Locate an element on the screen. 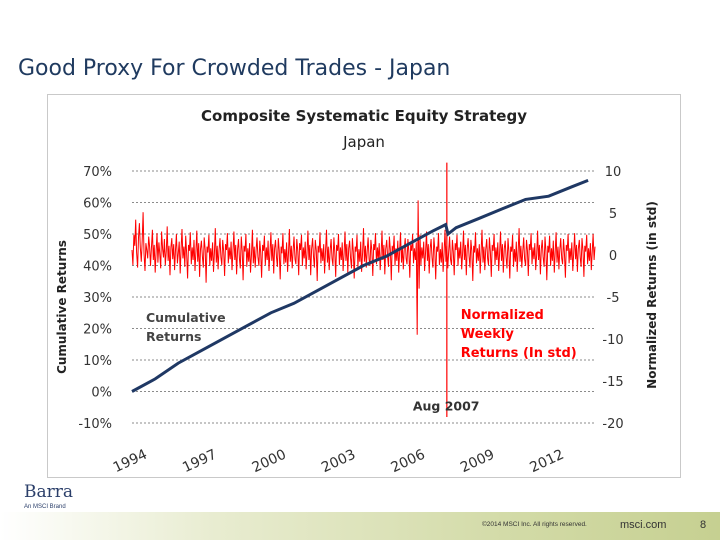  left-axis-ticks: 70% 60% 50% 40% 30% 20% 10% 0% -10% is located at coordinates (95, 298).